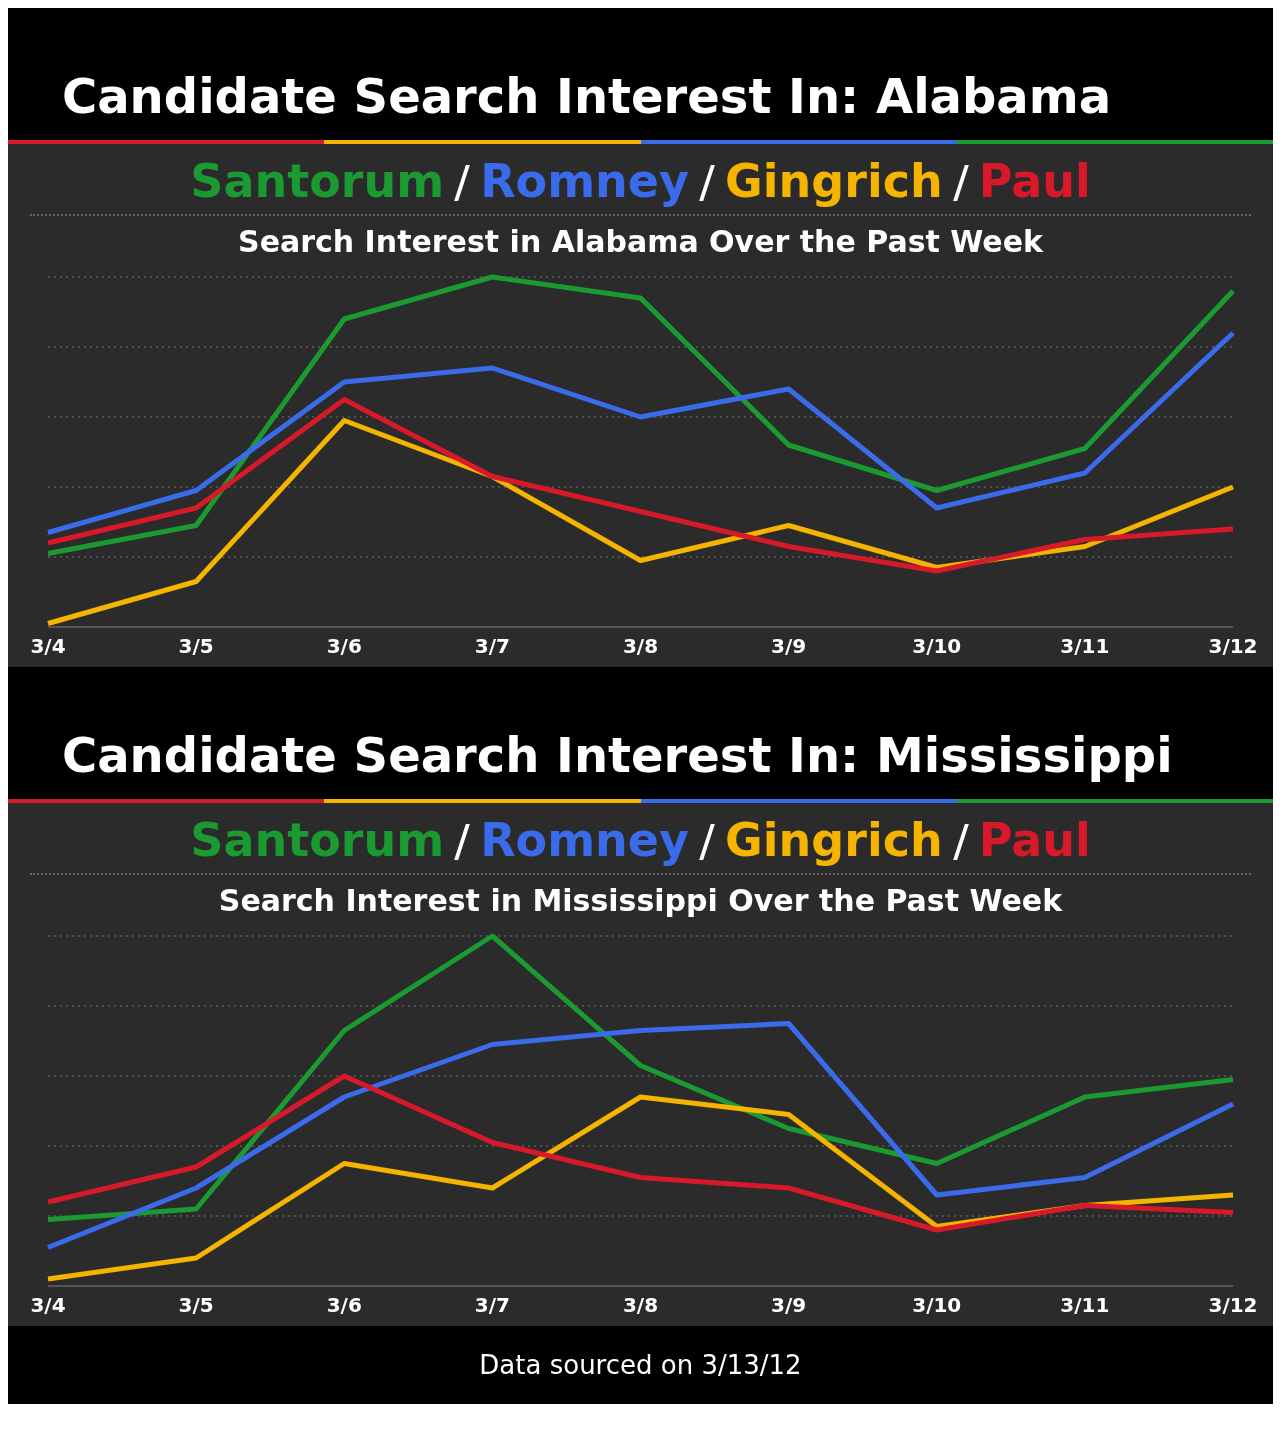 This screenshot has height=1453, width=1281. I want to click on chart-subtitle: Search Interest in Mississippi Over the Past Week, so click(640, 901).